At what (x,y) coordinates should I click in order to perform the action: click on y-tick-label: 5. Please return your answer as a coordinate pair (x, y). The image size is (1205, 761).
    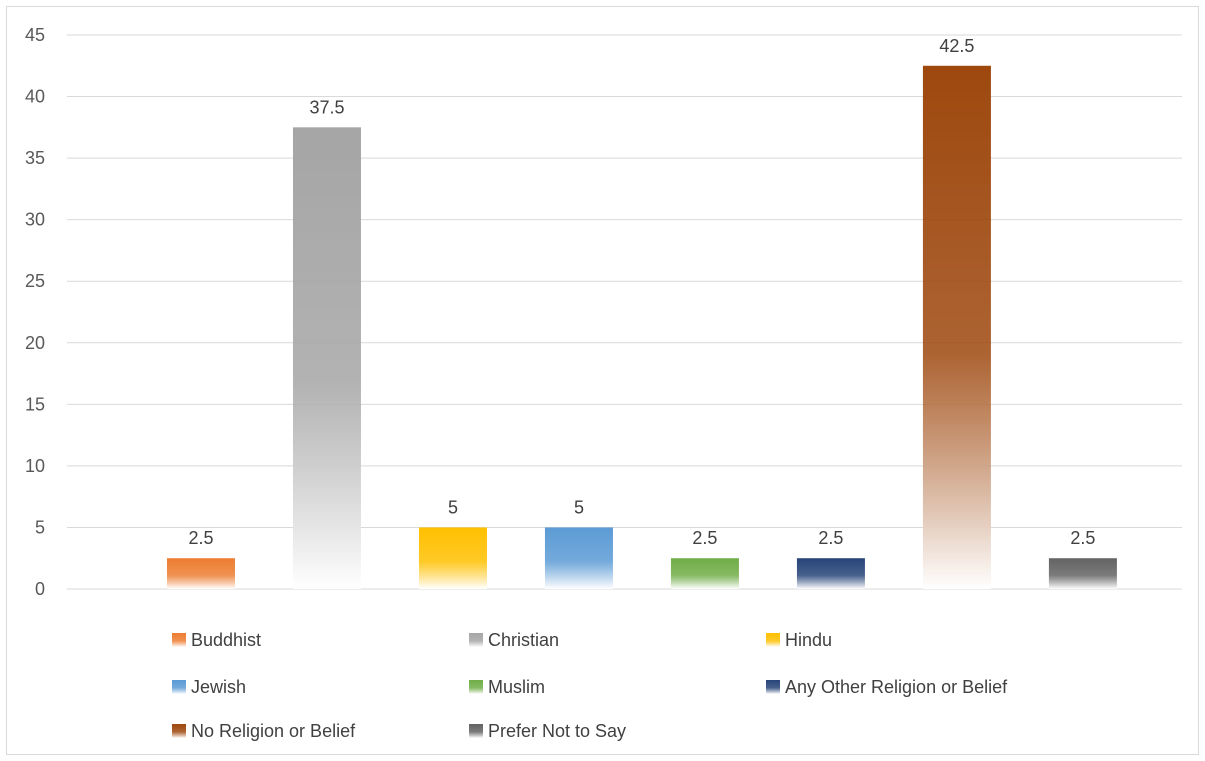
    Looking at the image, I should click on (40, 527).